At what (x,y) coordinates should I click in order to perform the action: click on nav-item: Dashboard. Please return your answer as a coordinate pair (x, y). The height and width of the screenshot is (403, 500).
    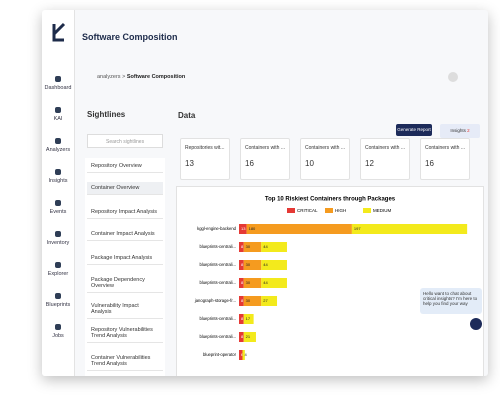
    Looking at the image, I should click on (58, 83).